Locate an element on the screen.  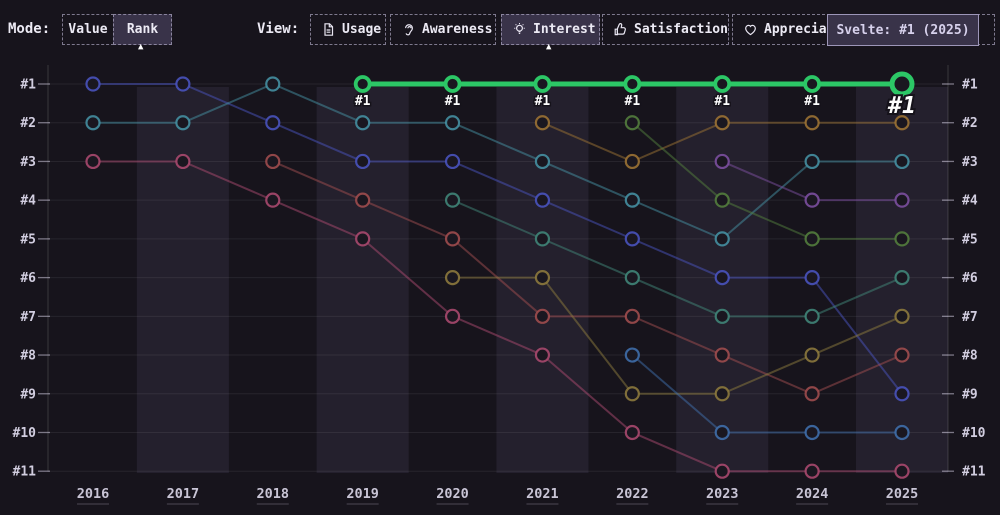
year-label: 2022 is located at coordinates (632, 494).